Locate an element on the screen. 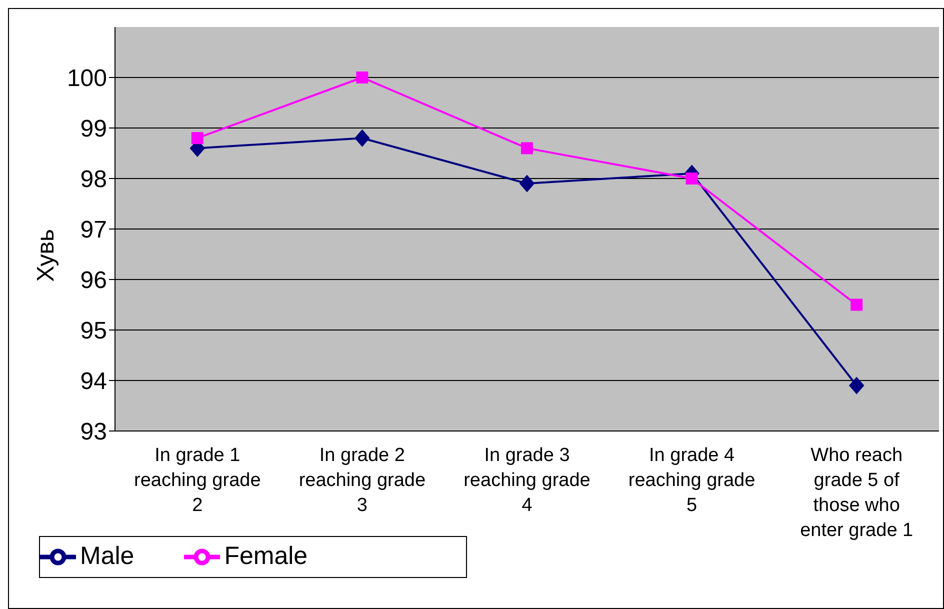 The height and width of the screenshot is (609, 944). x-tick-label: In grade 4 reaching grade 5 is located at coordinates (692, 480).